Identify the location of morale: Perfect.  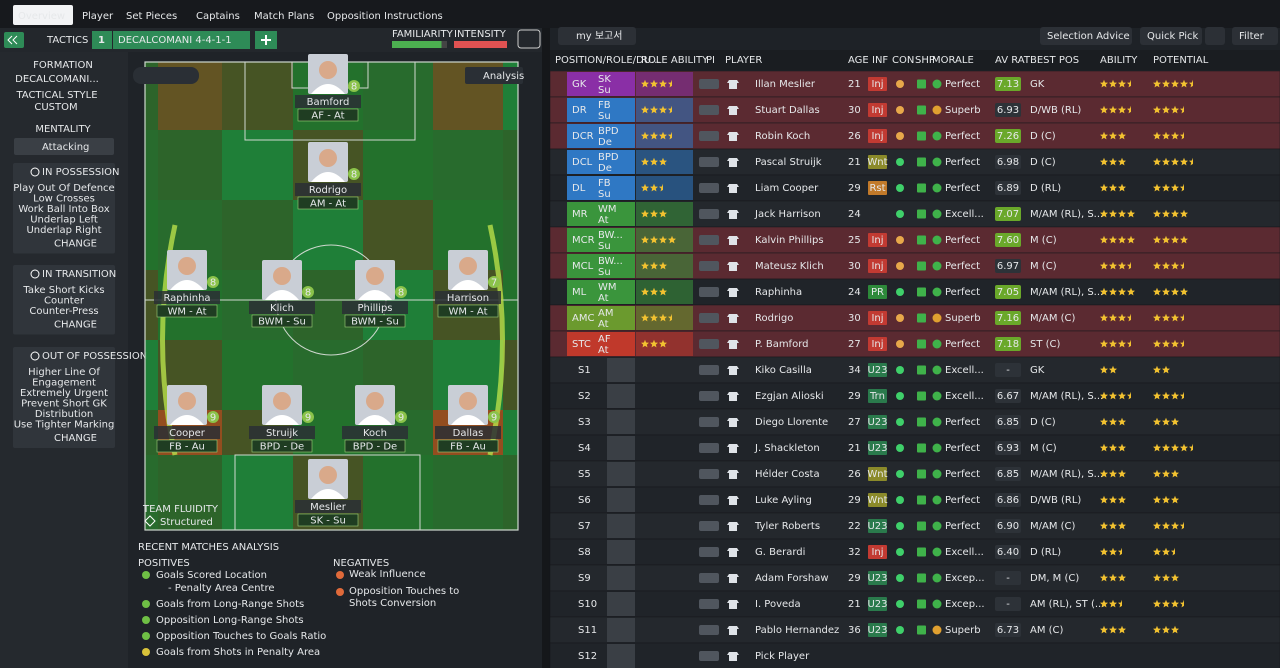
(962, 136).